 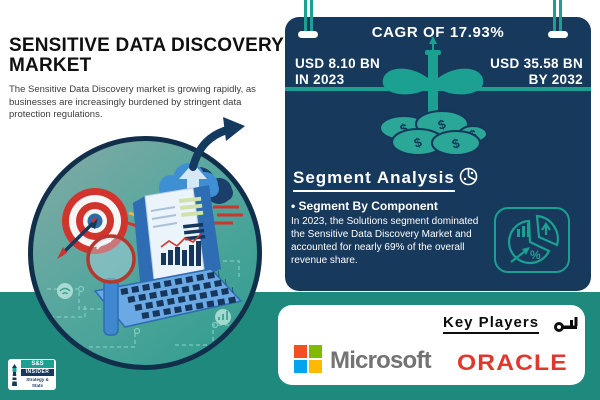 I want to click on microsoft-square-green, so click(x=315, y=351).